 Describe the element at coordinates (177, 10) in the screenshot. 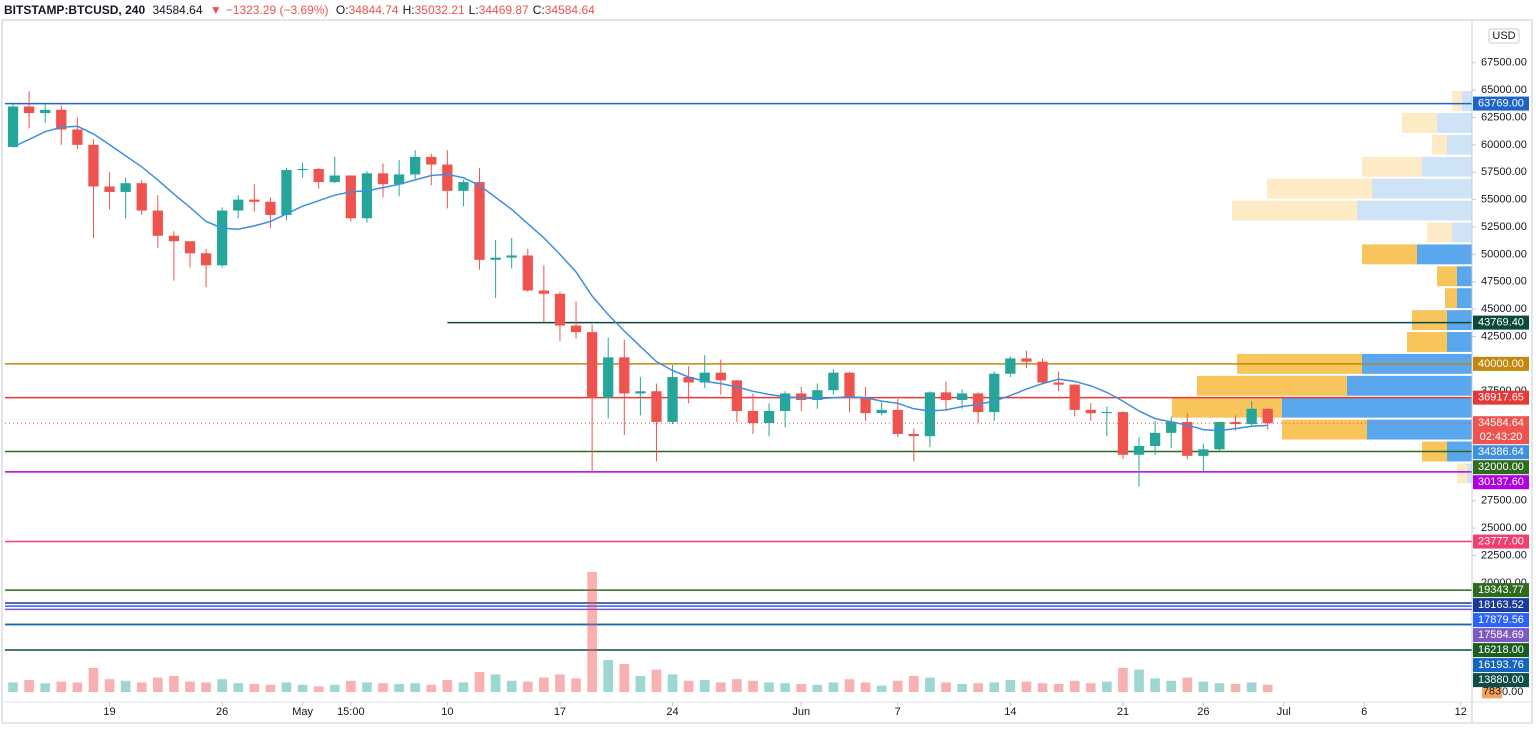

I see `last-price: 34584.64` at that location.